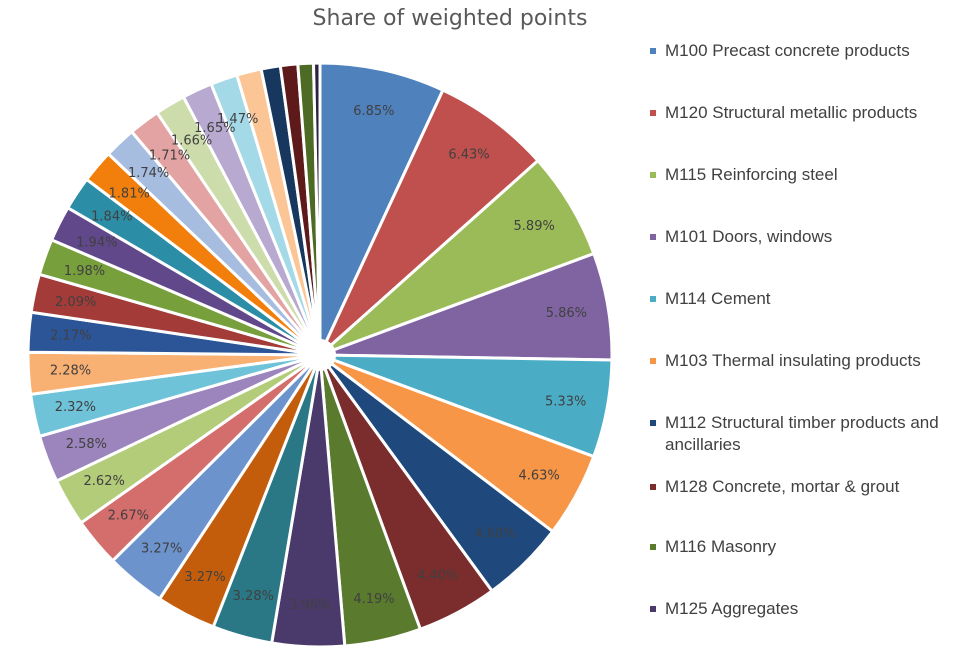  I want to click on slice-label-26: 1.71%, so click(169, 155).